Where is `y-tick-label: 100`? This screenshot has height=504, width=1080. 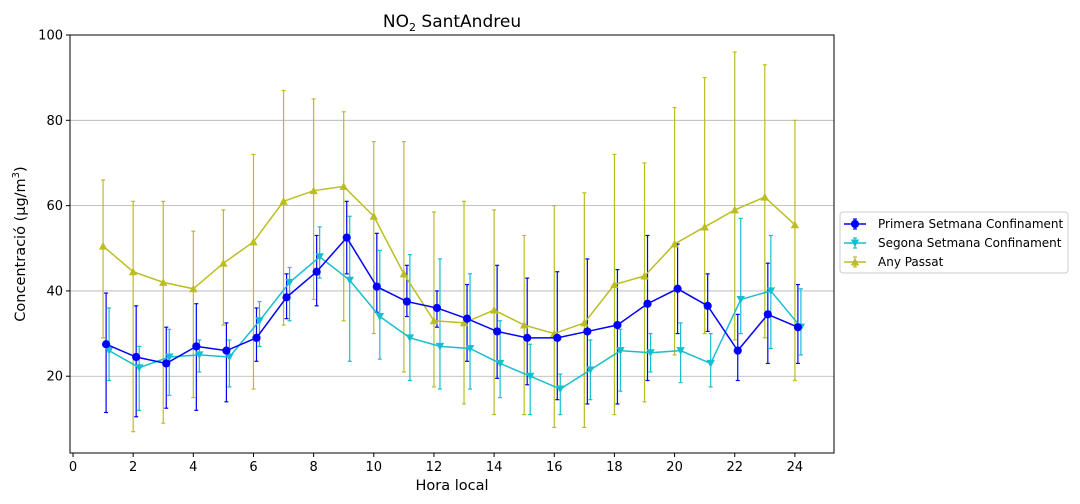 y-tick-label: 100 is located at coordinates (50, 36).